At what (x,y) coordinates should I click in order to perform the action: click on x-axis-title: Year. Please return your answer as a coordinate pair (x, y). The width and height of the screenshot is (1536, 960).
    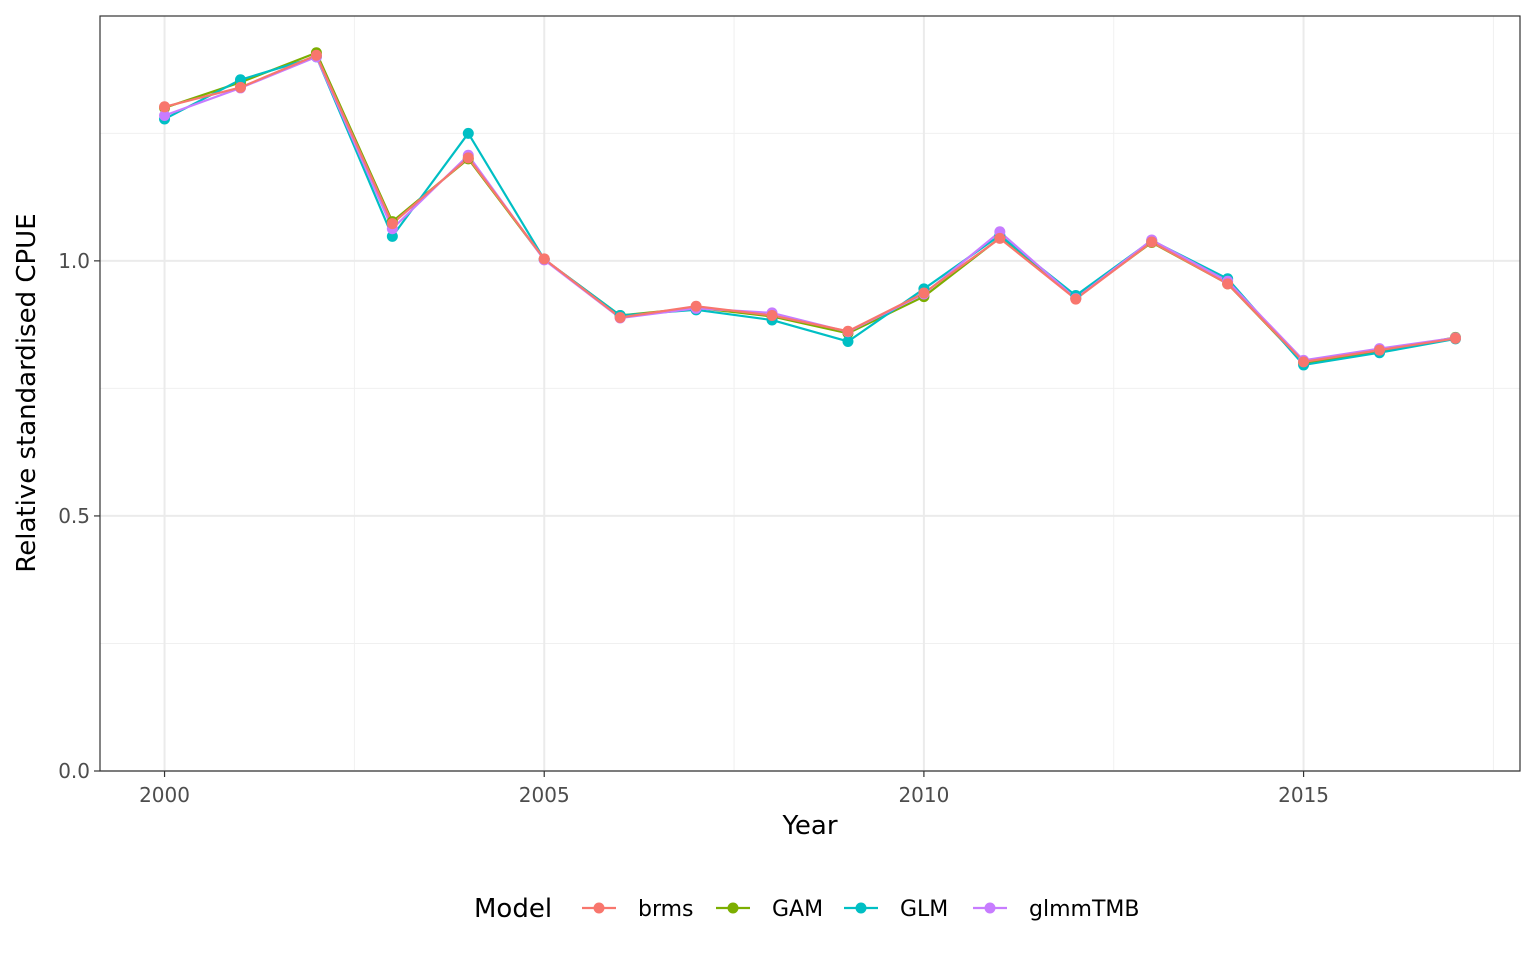
    Looking at the image, I should click on (809, 826).